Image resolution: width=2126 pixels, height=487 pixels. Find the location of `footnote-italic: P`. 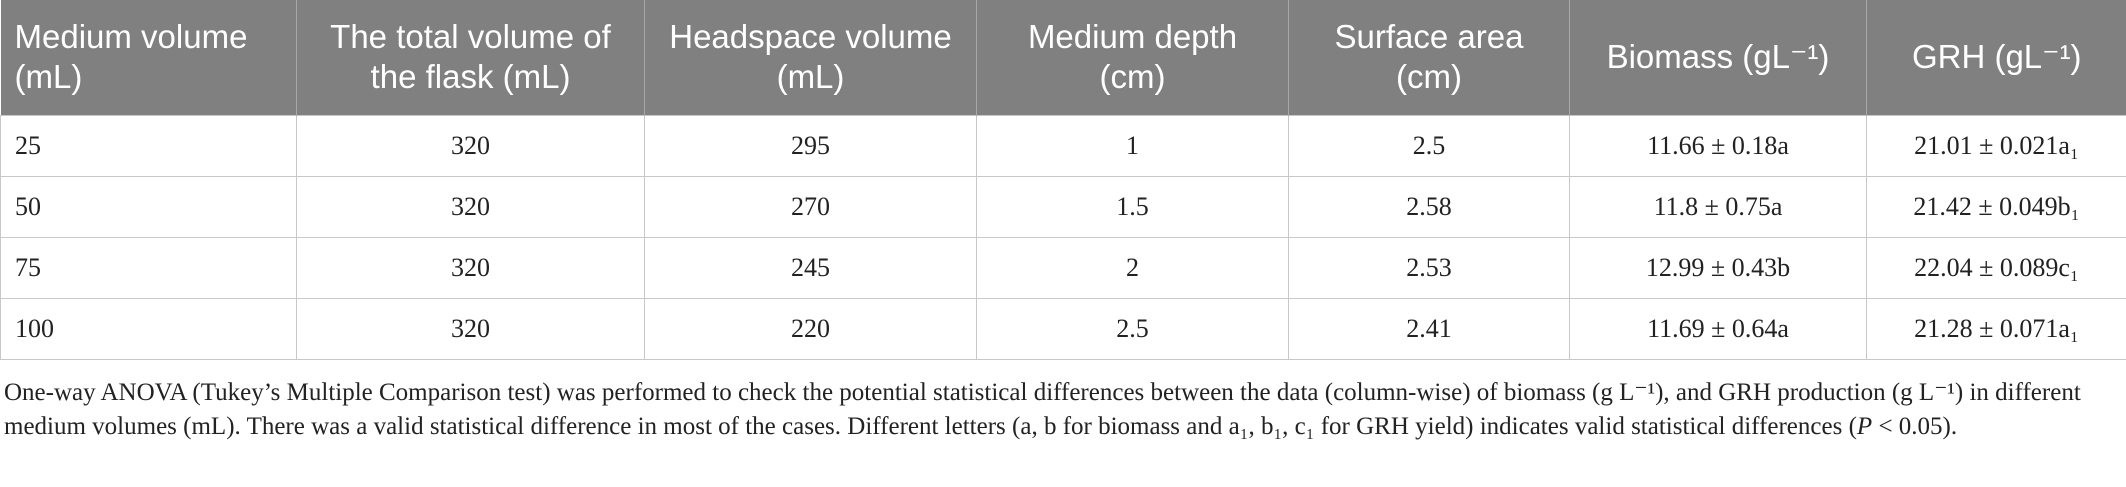

footnote-italic: P is located at coordinates (1864, 426).